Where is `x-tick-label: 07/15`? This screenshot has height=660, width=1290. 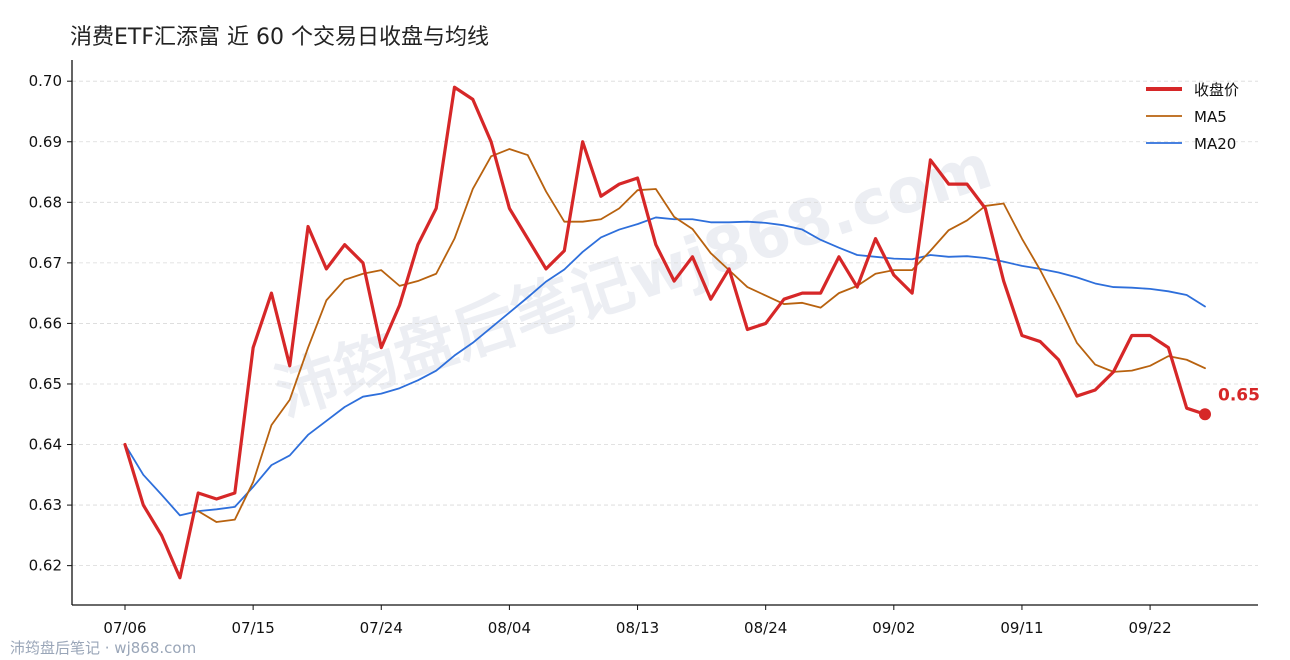 x-tick-label: 07/15 is located at coordinates (253, 628).